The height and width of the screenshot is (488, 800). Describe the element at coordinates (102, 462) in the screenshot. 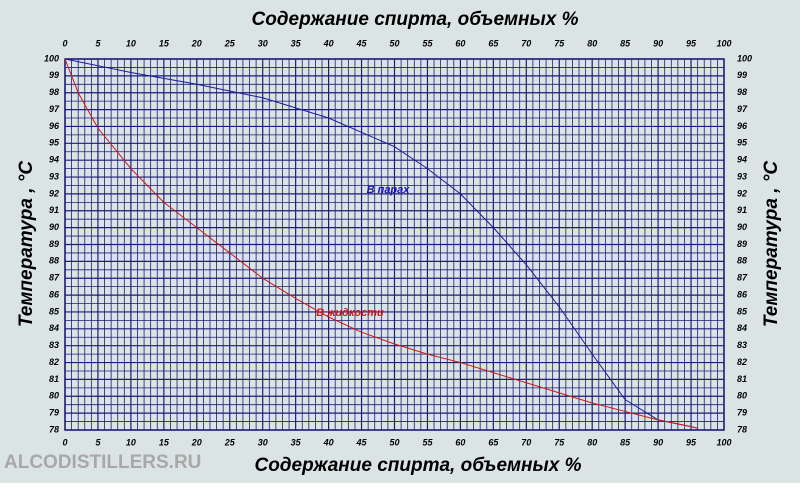

I see `watermark: ALCODISTILLERS.RU` at that location.